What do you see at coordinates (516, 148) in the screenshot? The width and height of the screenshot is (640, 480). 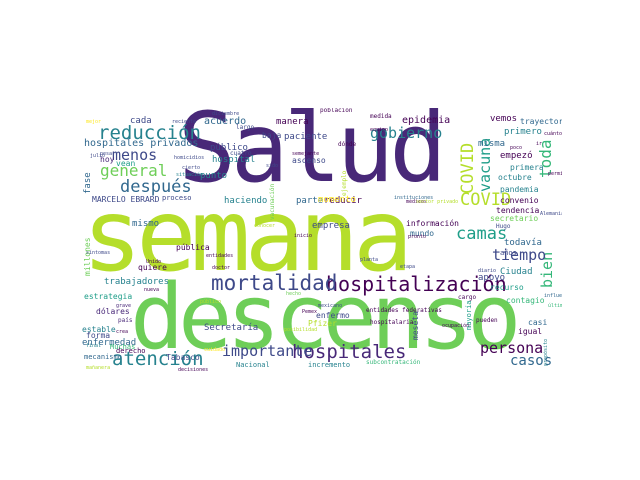 I see `cloud-word: poco` at bounding box center [516, 148].